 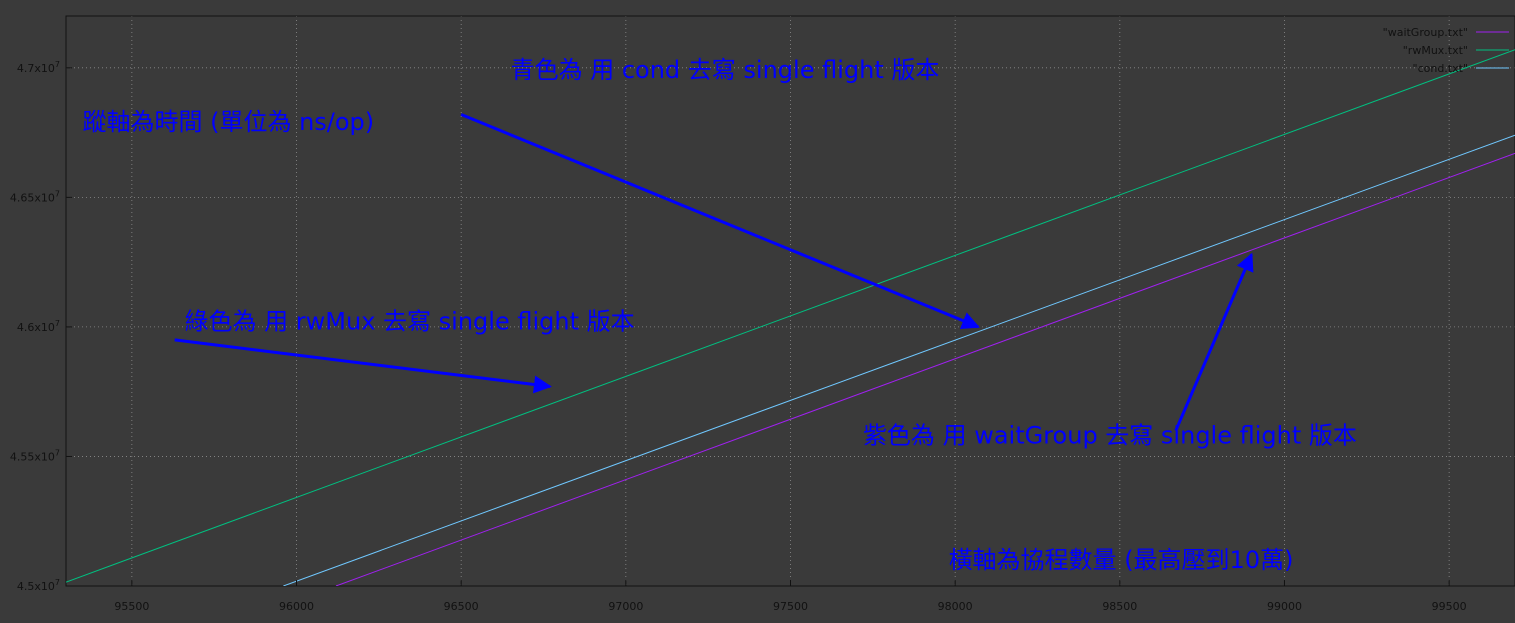 What do you see at coordinates (1449, 606) in the screenshot?
I see `x-tick-label: 99500` at bounding box center [1449, 606].